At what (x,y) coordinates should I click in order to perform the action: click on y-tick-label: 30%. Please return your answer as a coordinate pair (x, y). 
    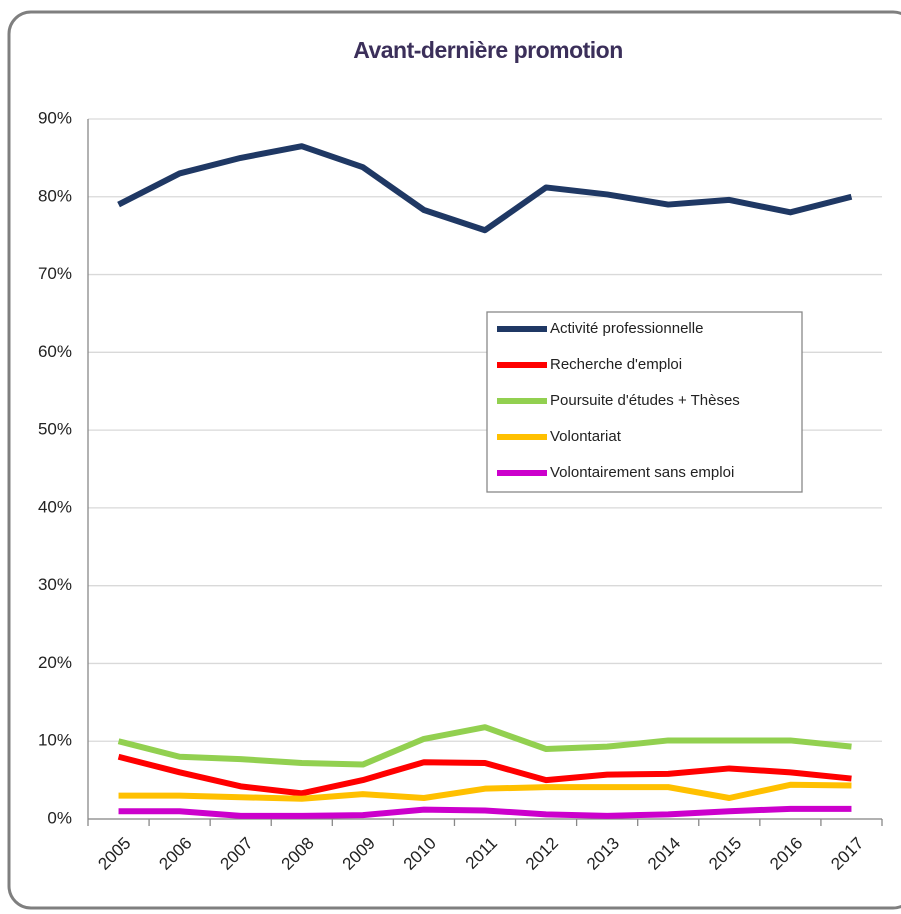
    Looking at the image, I should click on (55, 584).